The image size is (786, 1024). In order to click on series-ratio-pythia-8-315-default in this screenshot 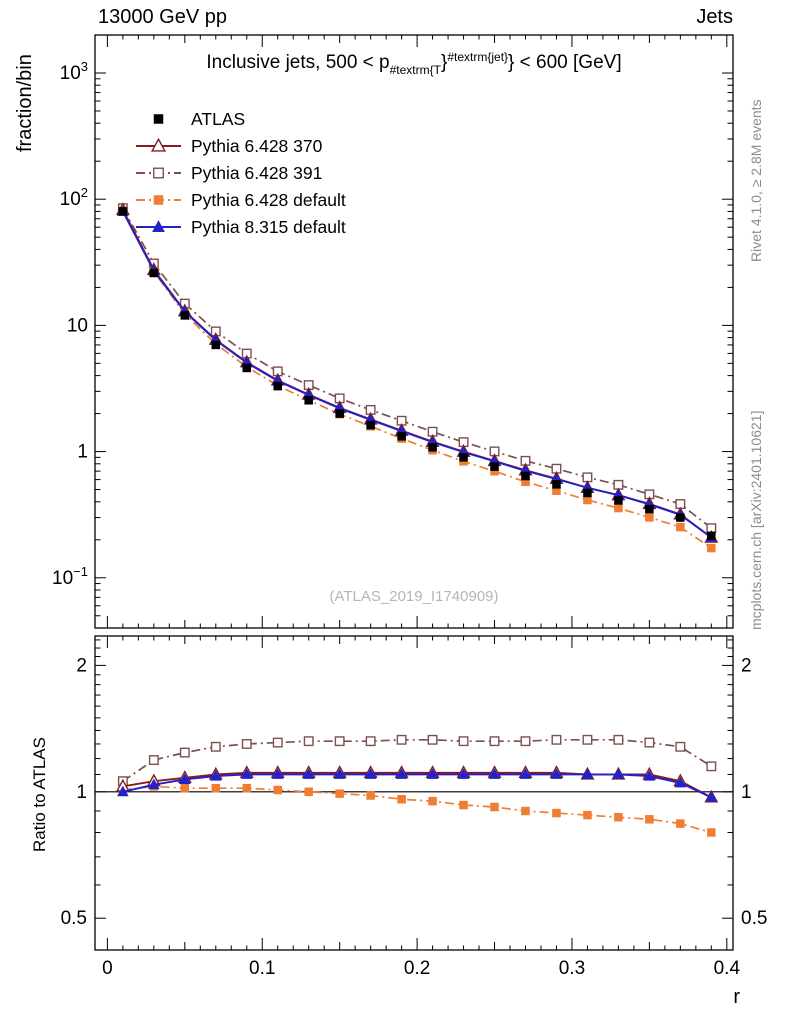, I will do `click(417, 785)`.